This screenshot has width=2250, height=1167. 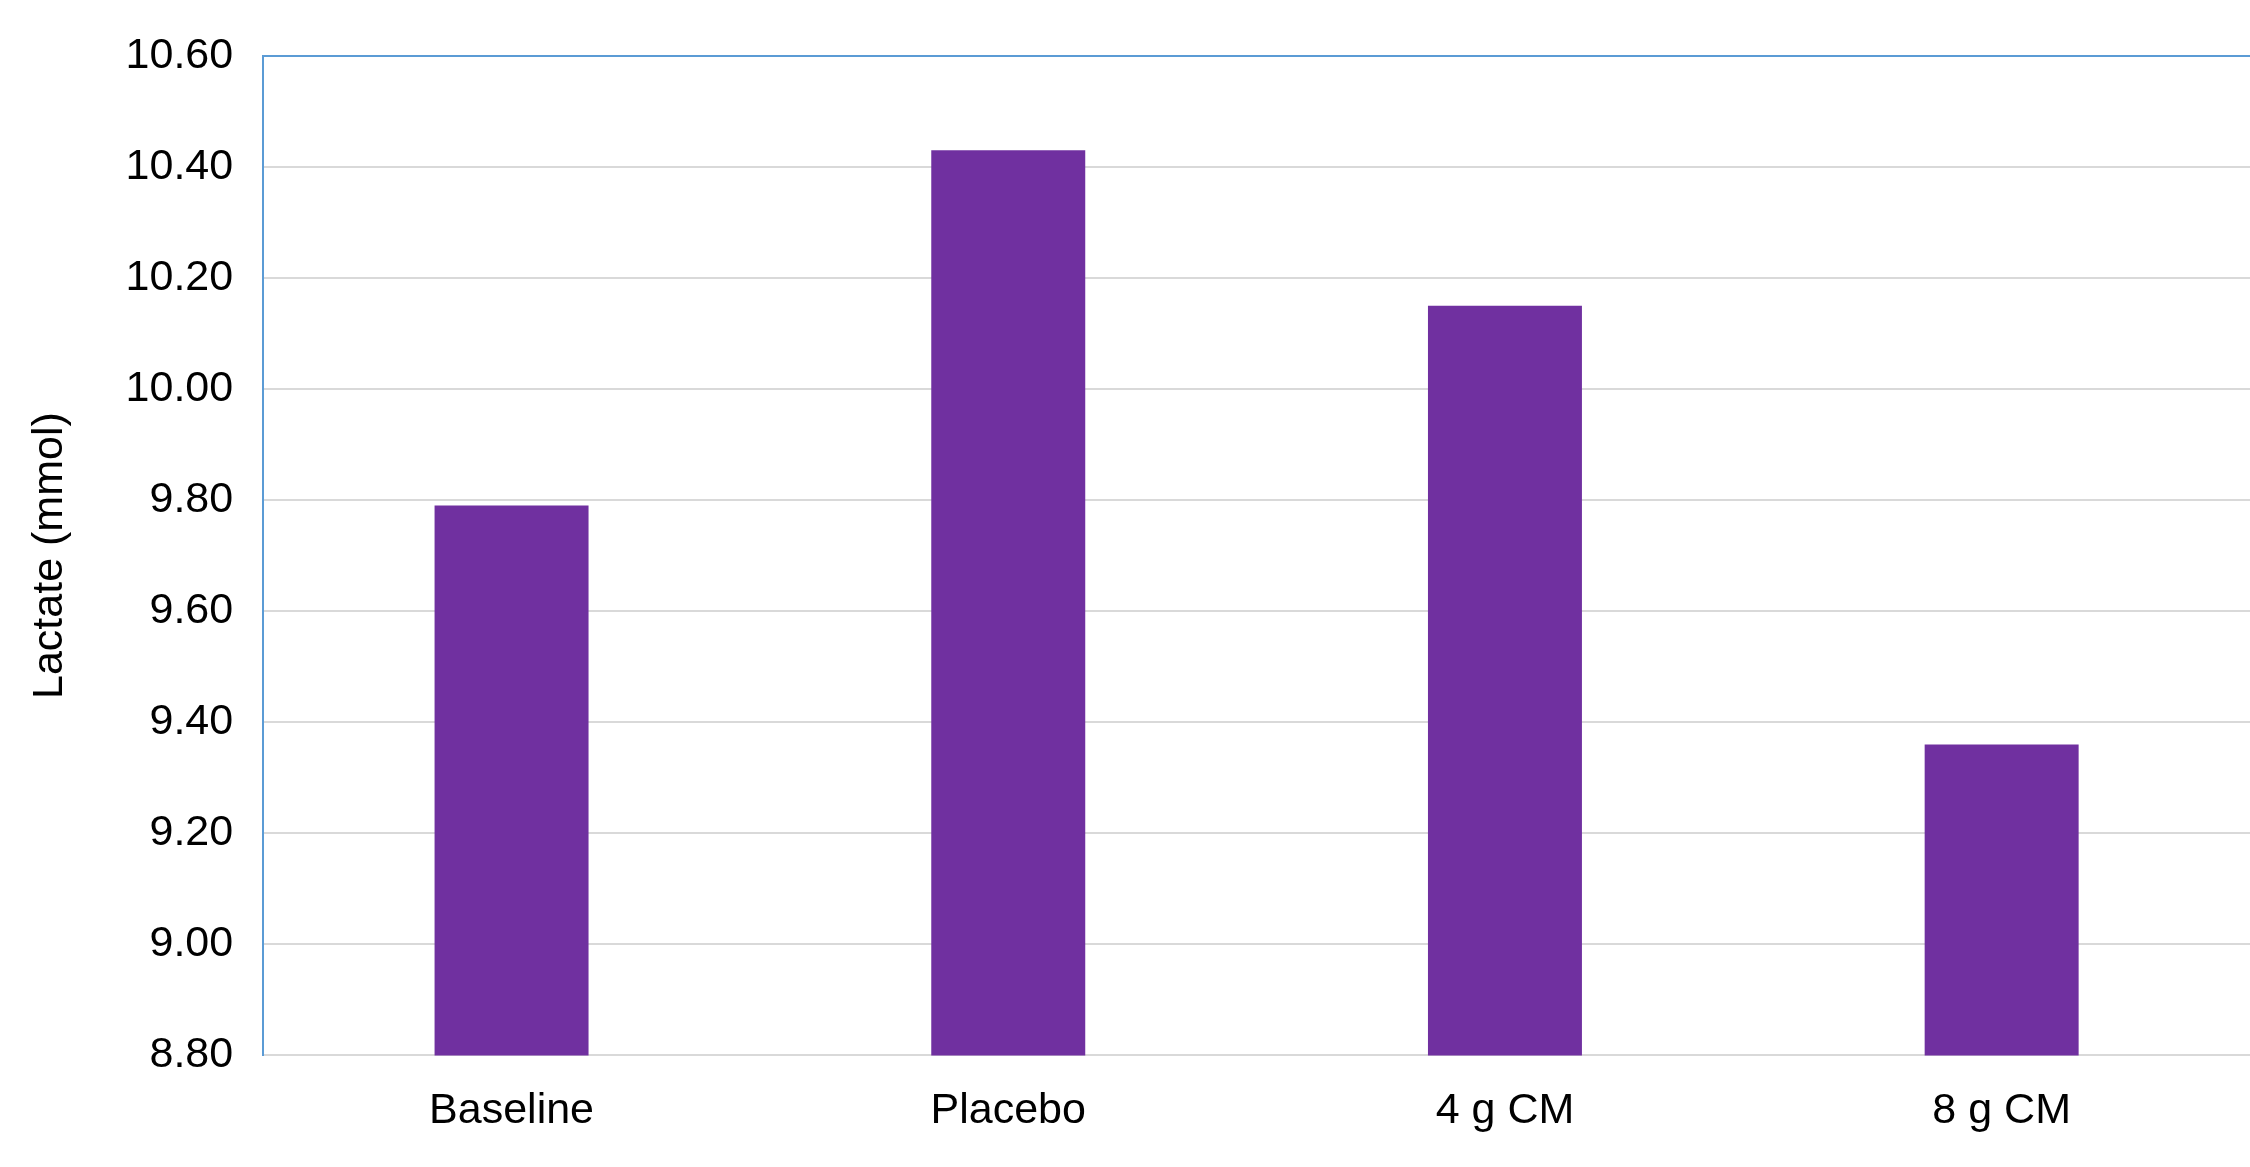 I want to click on y-tick-label: 8.80, so click(x=191, y=1052).